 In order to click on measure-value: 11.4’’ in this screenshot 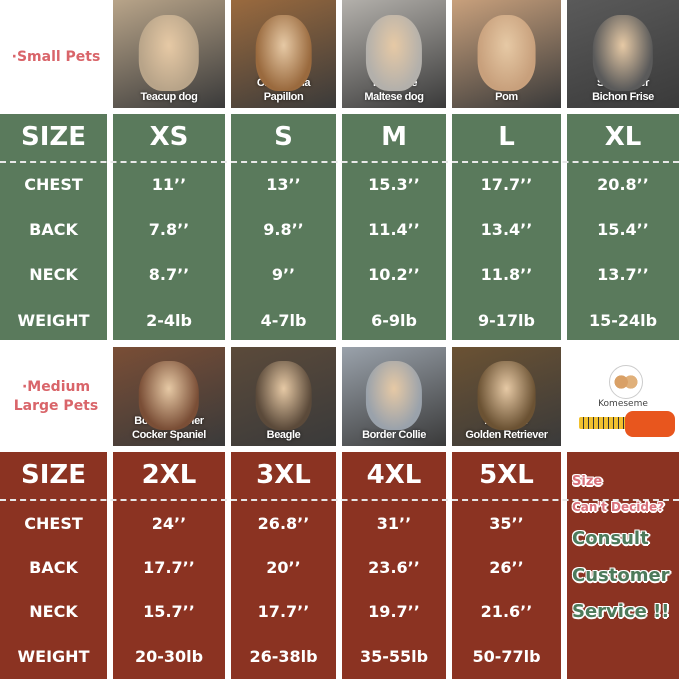, I will do `click(394, 229)`.